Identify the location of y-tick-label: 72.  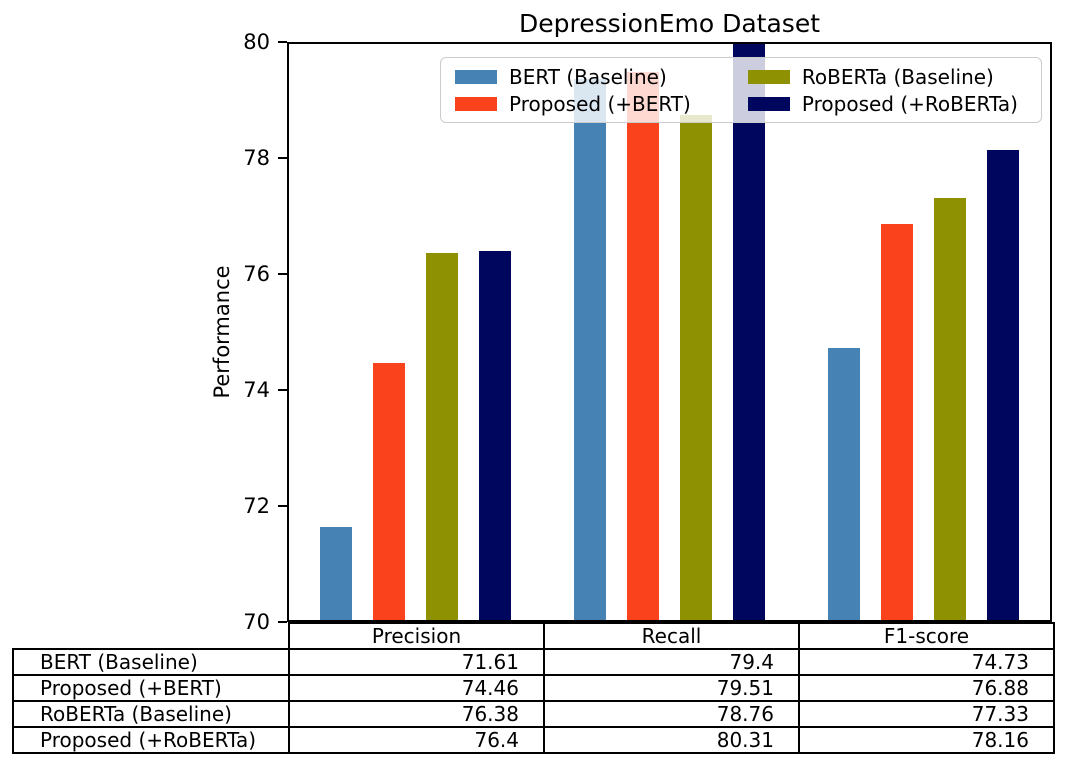
(256, 506).